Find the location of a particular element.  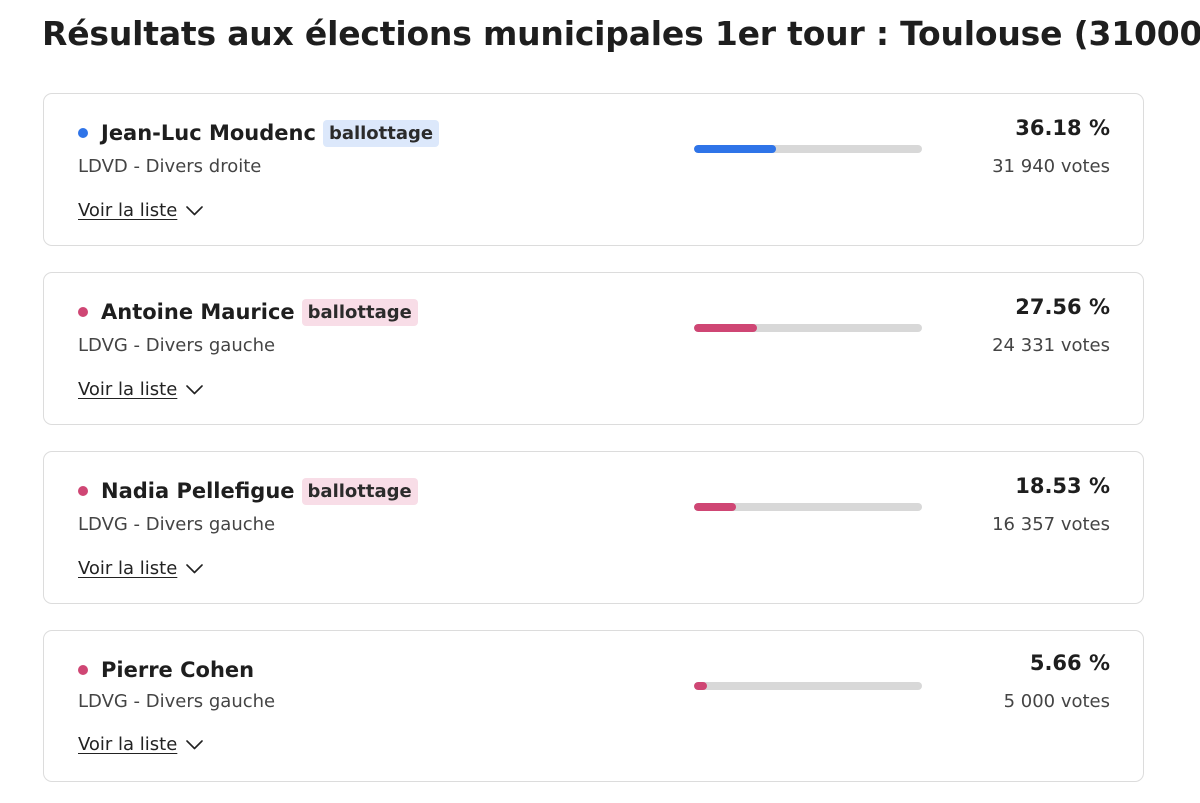

candidate-name: Antoine Maurice is located at coordinates (198, 312).